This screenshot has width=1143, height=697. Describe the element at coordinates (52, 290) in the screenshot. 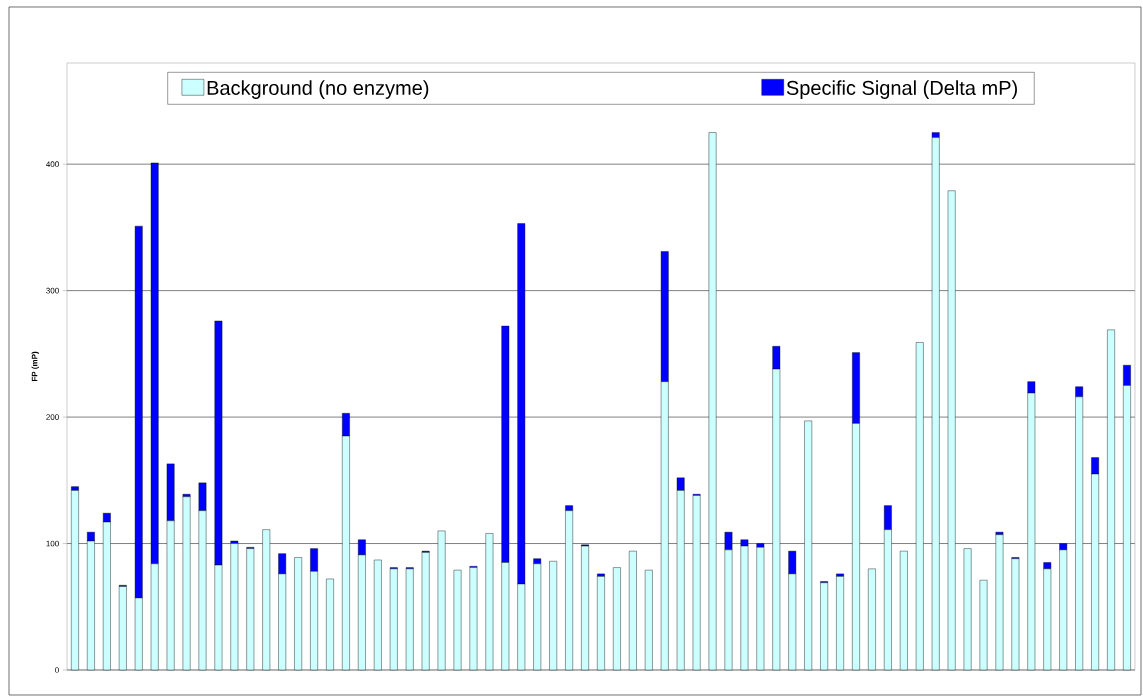

I see `y-tick-label: 300` at that location.